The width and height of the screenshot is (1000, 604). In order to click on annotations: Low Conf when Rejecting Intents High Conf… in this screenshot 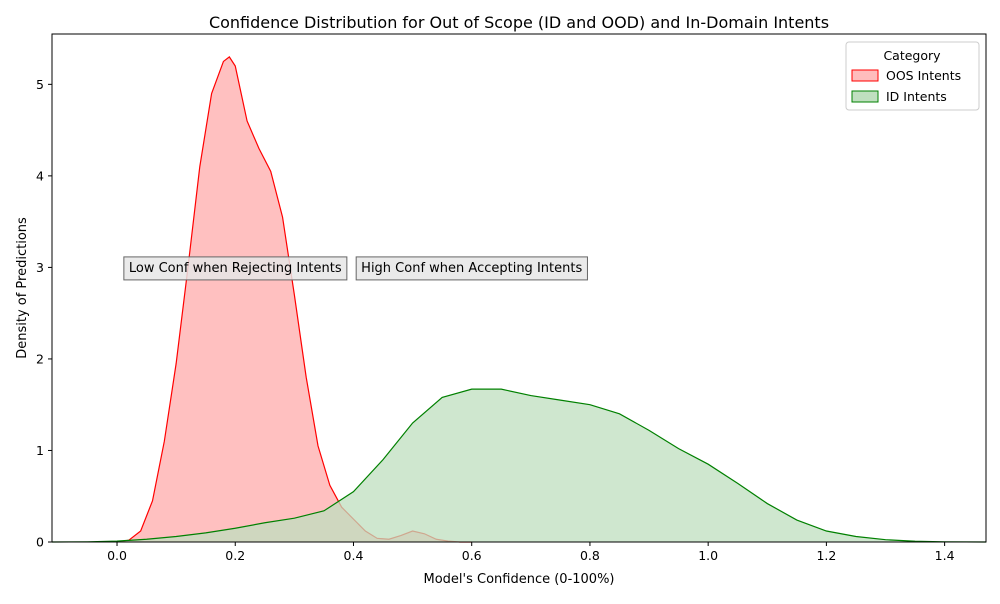, I will do `click(355, 268)`.